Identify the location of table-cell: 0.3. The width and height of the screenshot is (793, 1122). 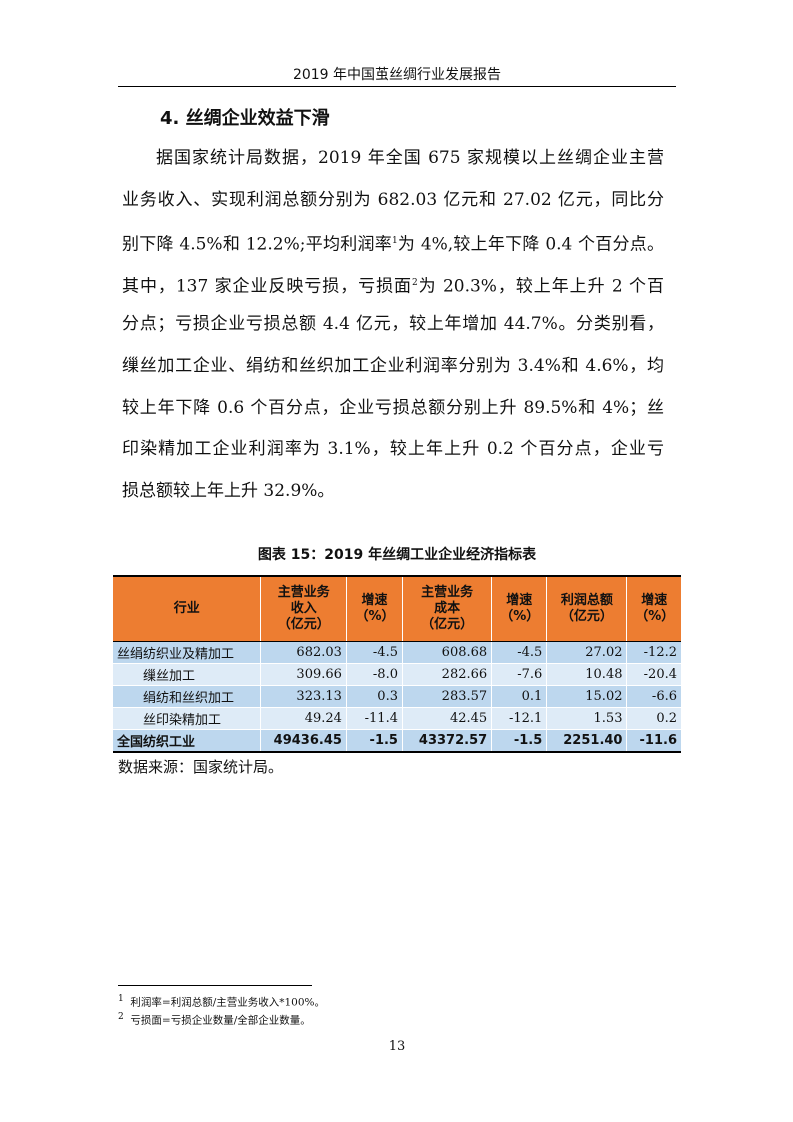
(374, 696).